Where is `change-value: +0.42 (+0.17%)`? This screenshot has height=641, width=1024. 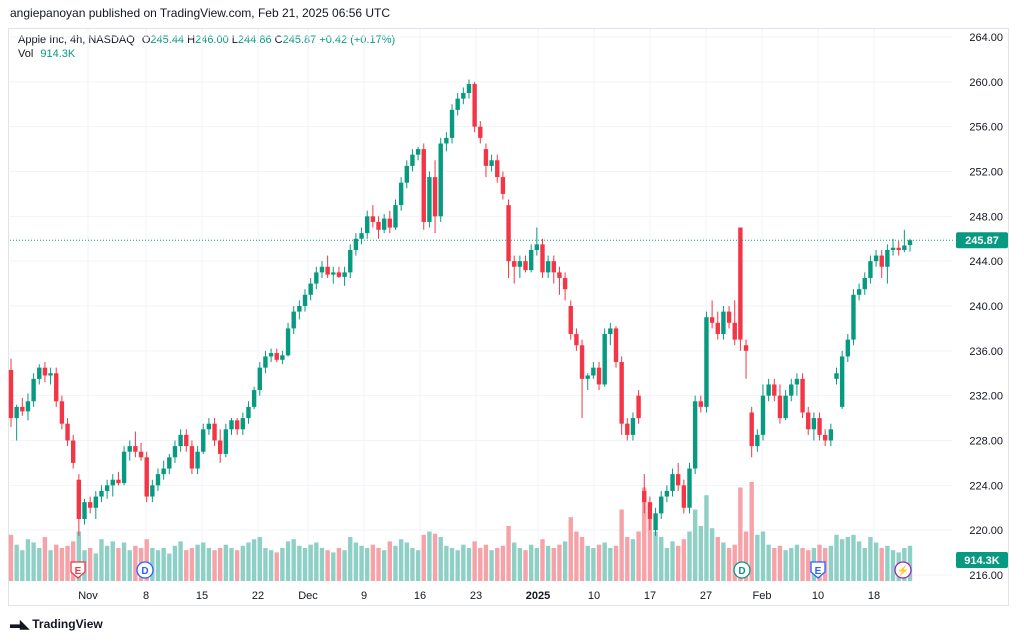 change-value: +0.42 (+0.17%) is located at coordinates (357, 40).